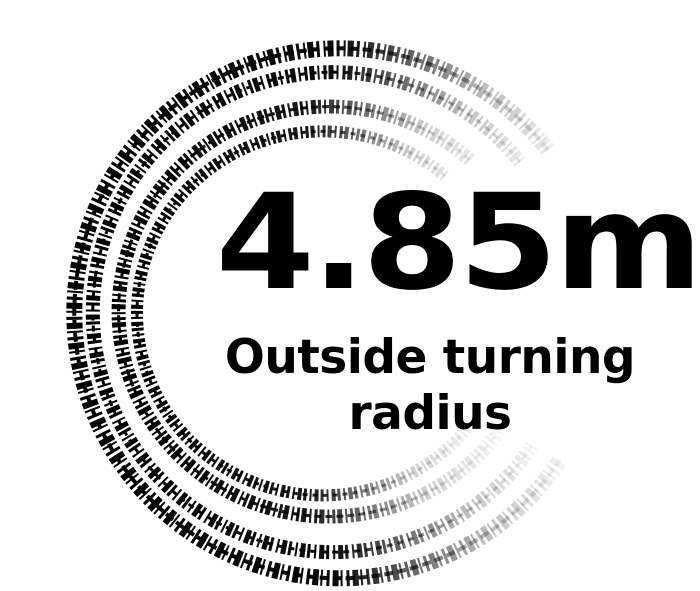 The image size is (700, 591). What do you see at coordinates (430, 357) in the screenshot?
I see `label-line-1: Outside turning` at bounding box center [430, 357].